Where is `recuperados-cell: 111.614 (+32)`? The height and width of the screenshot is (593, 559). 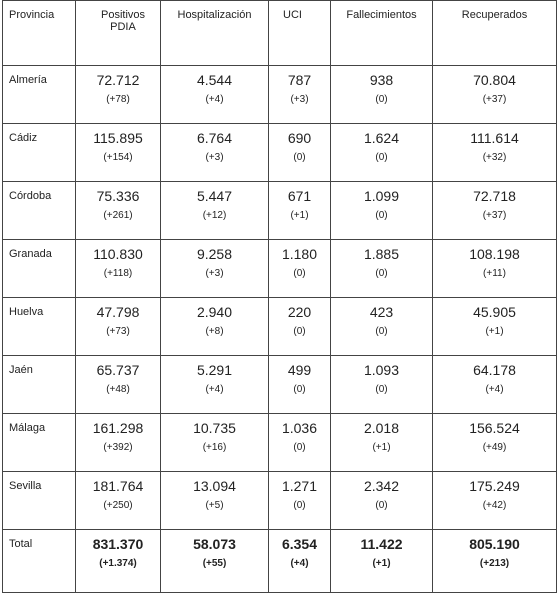 recuperados-cell: 111.614 (+32) is located at coordinates (494, 152).